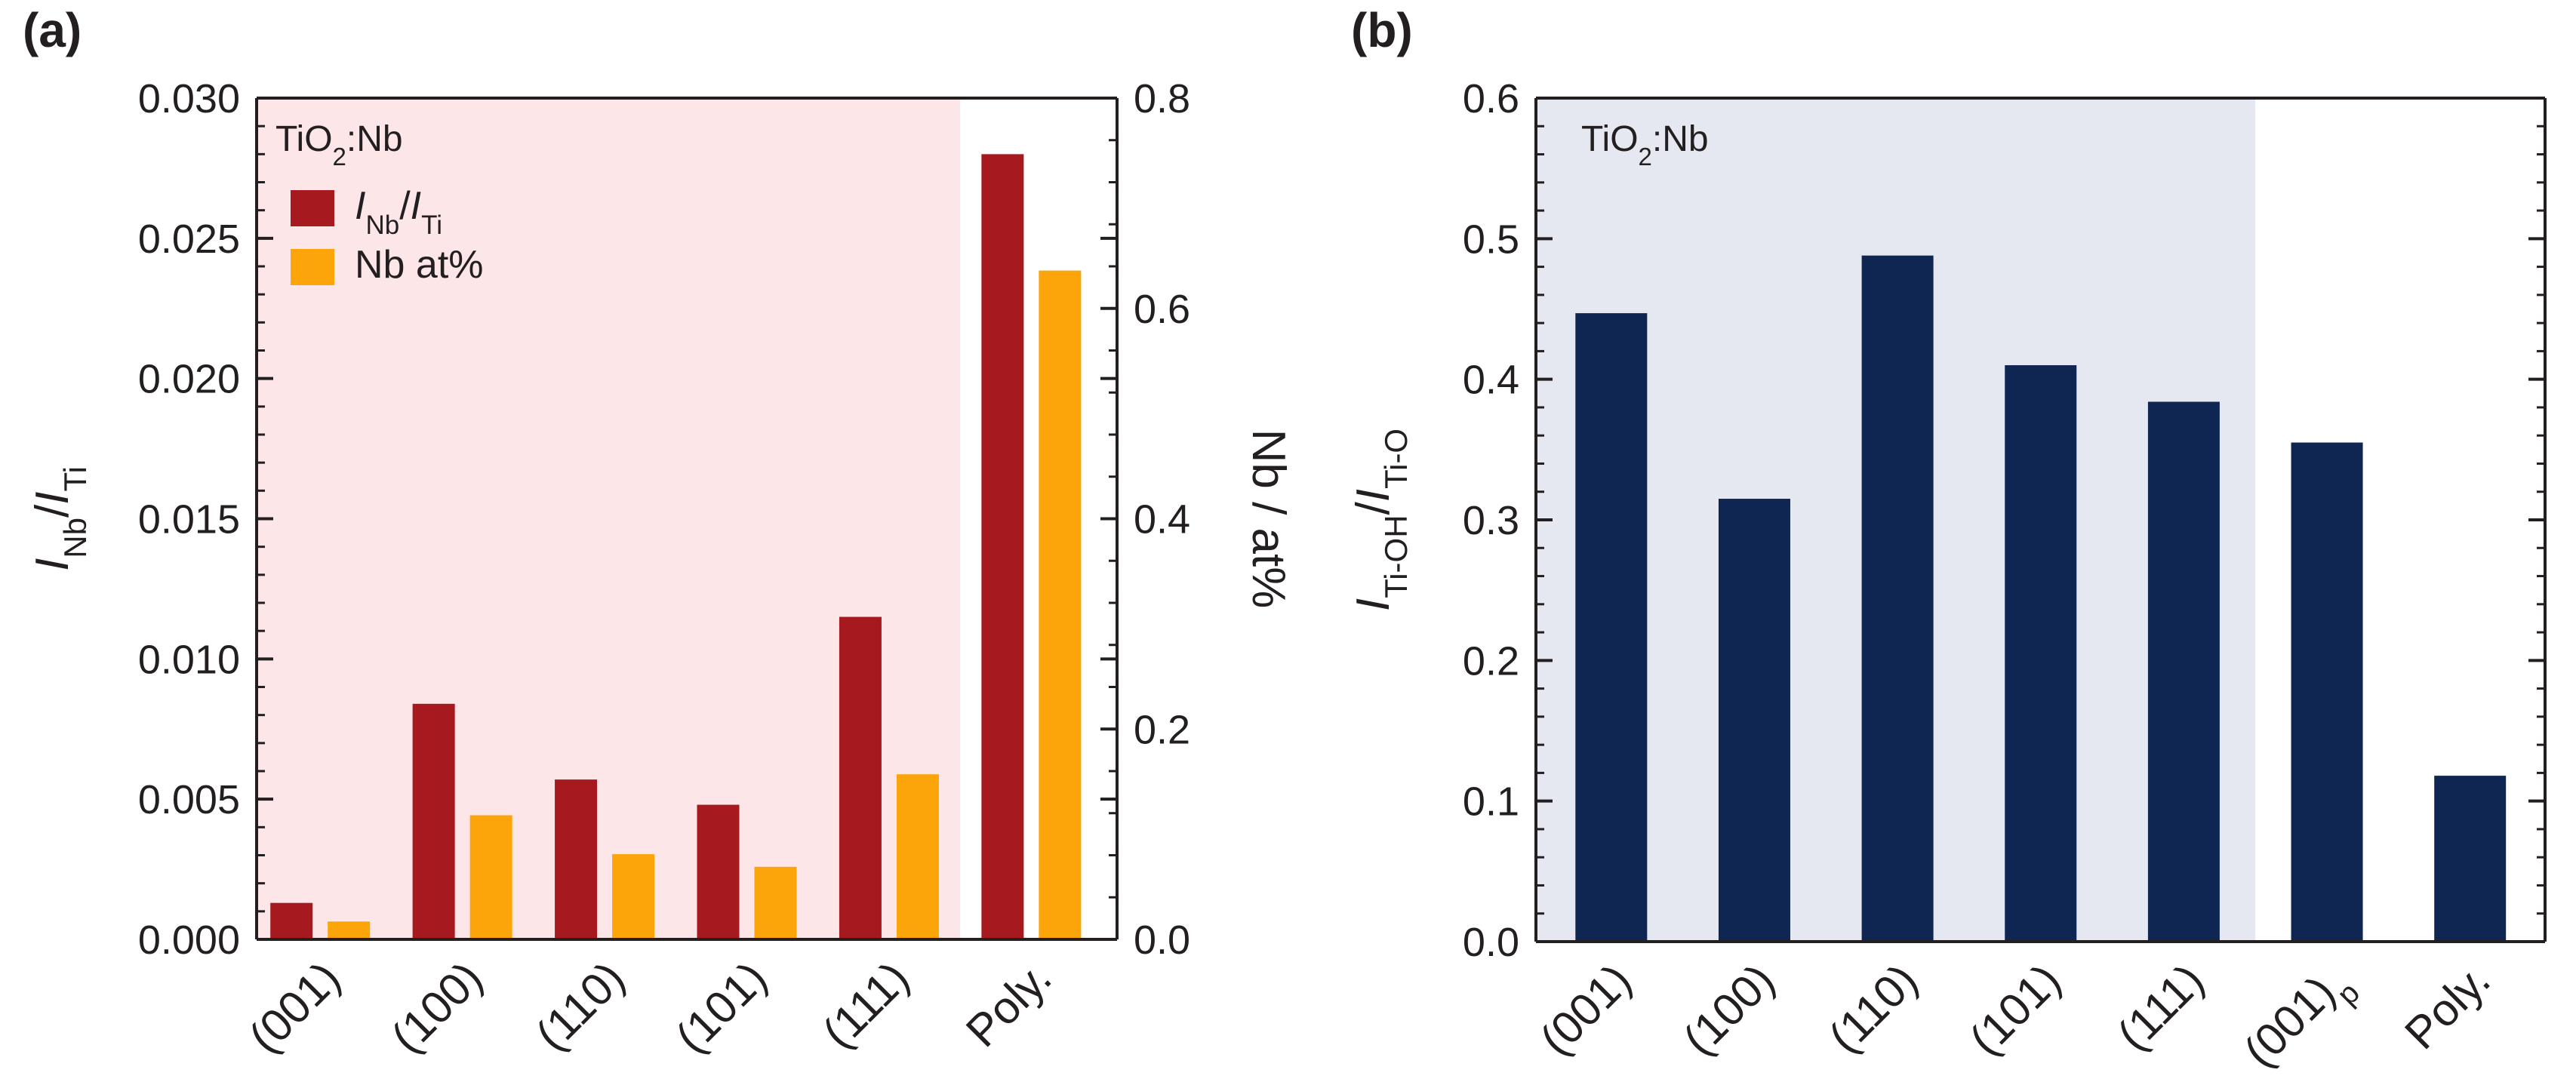 Image resolution: width=2576 pixels, height=1088 pixels. Describe the element at coordinates (189, 239) in the screenshot. I see `y-tick-label: 0.025` at that location.